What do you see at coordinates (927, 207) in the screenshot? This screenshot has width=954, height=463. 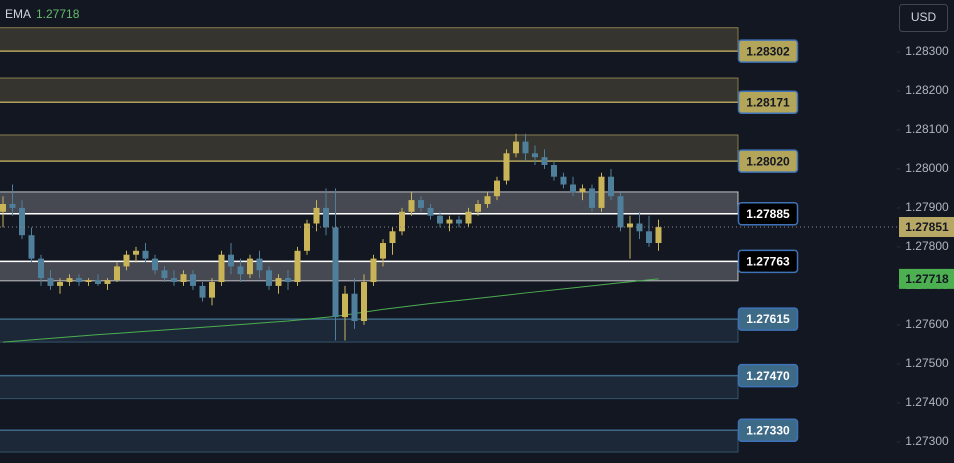 I see `y-tick-label: 1.27900` at bounding box center [927, 207].